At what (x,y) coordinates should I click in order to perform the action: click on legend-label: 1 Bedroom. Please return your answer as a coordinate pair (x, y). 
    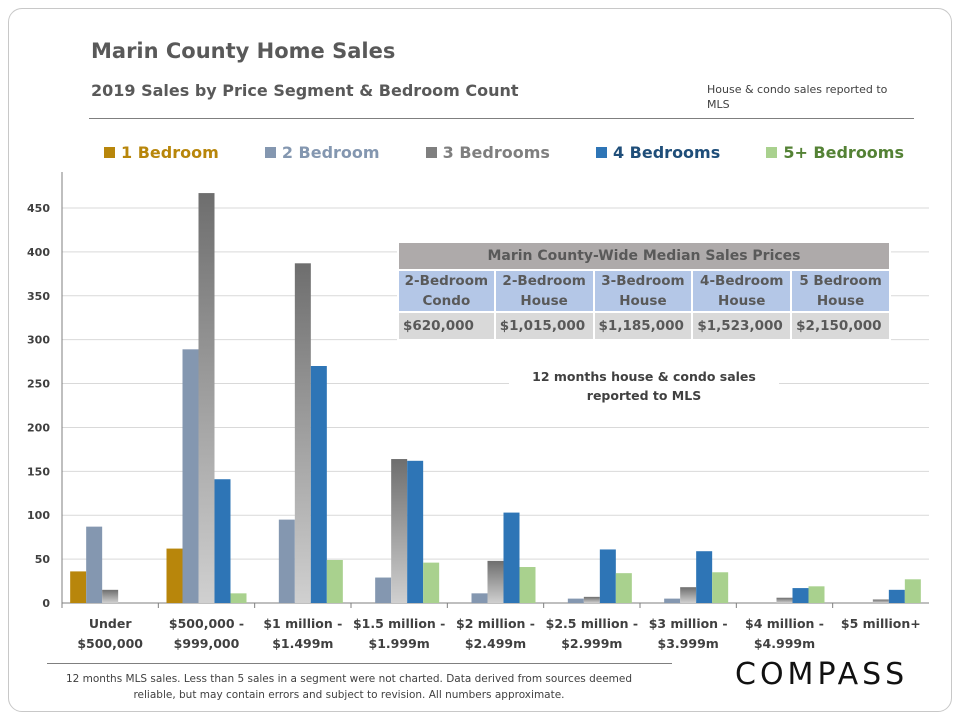
    Looking at the image, I should click on (170, 152).